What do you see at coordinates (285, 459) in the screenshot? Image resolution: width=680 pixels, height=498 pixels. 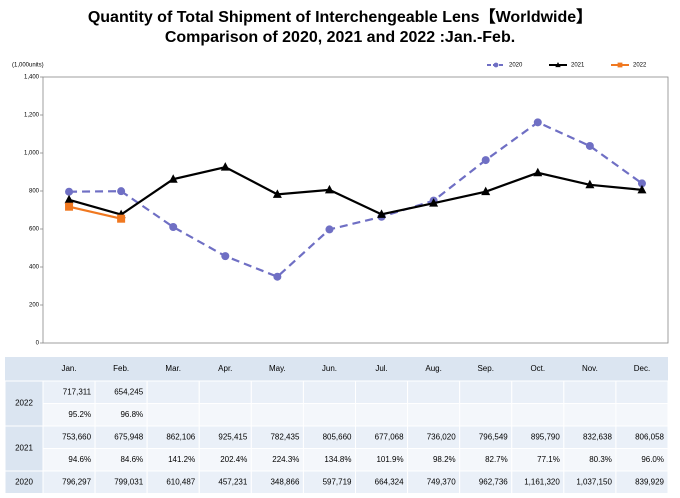 I see `cell-text: 224.3%` at bounding box center [285, 459].